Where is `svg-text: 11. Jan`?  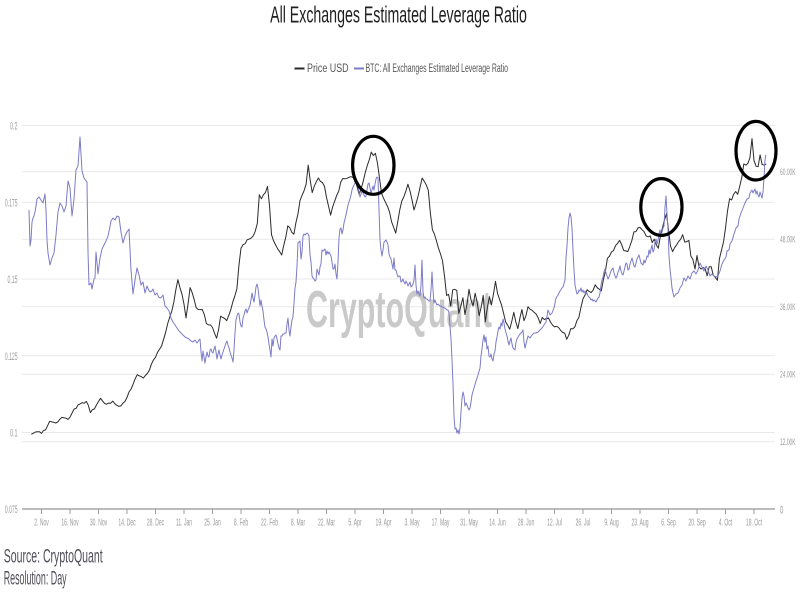 svg-text: 11. Jan is located at coordinates (184, 521).